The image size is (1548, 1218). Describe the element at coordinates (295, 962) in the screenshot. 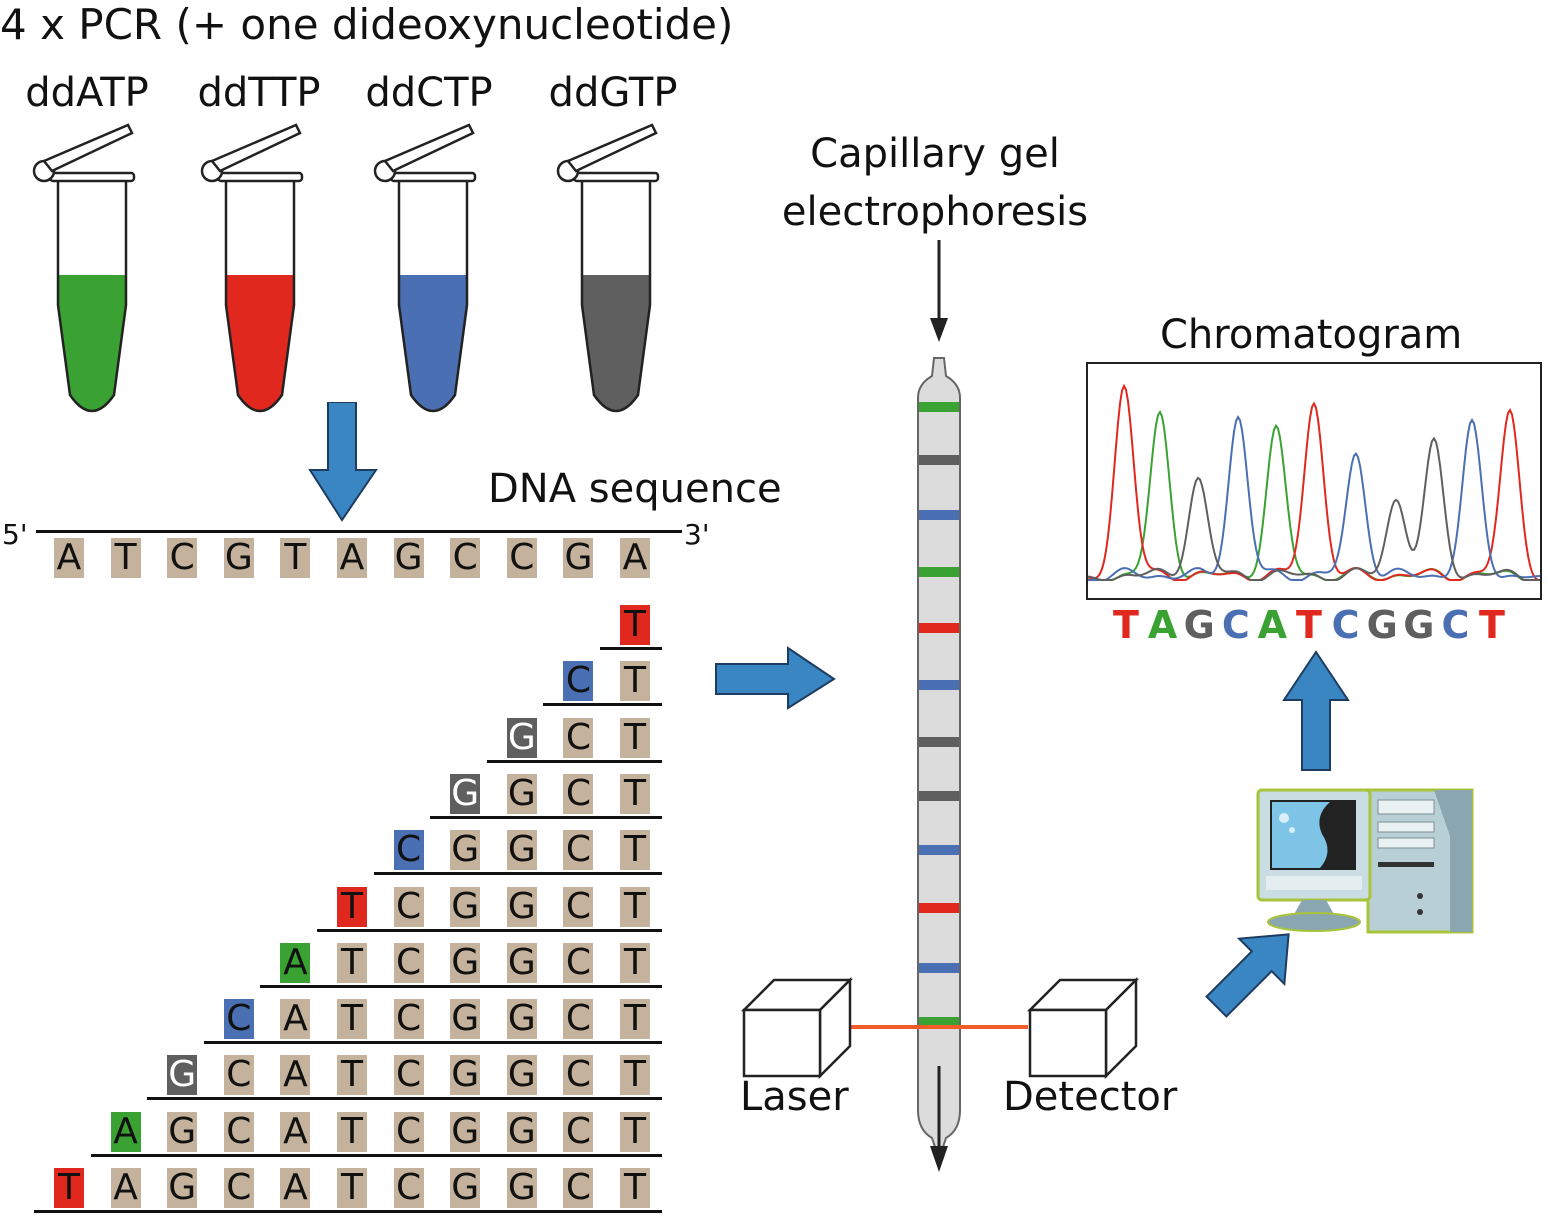

I see `dideoxy-terminator-base: A` at that location.